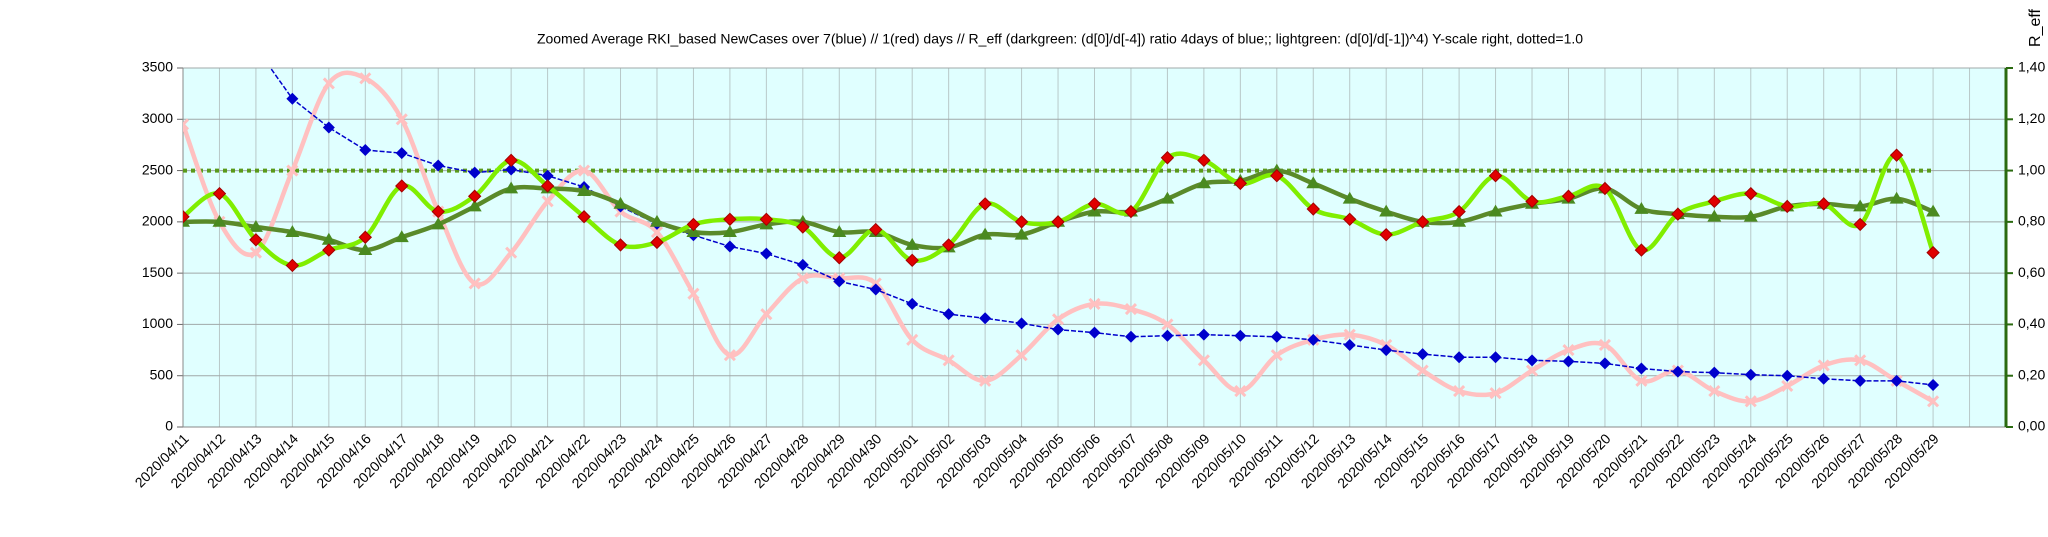  What do you see at coordinates (169, 426) in the screenshot?
I see `y-tick-label: 0` at bounding box center [169, 426].